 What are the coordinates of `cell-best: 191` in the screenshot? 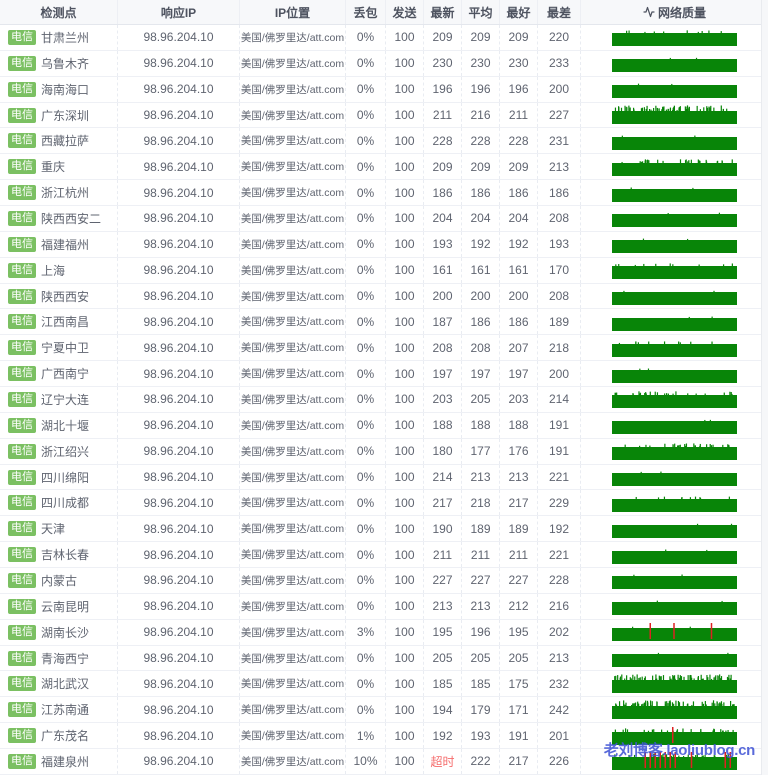 It's located at (519, 736).